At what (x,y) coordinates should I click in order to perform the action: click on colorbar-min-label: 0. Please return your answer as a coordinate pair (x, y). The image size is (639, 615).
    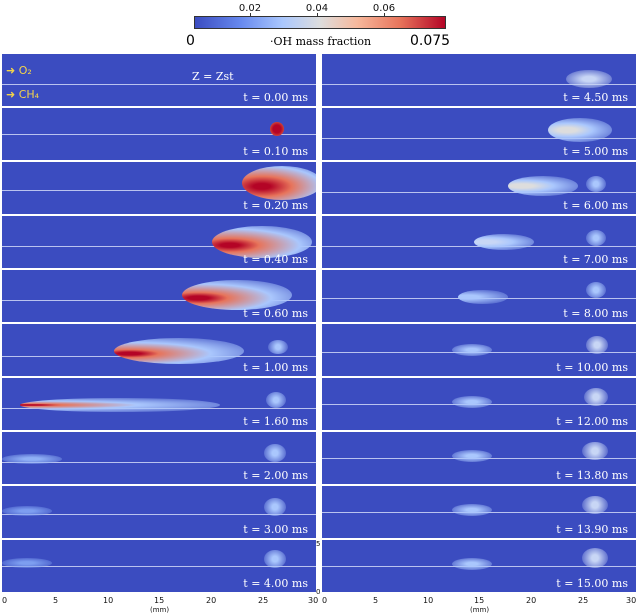
    Looking at the image, I should click on (190, 41).